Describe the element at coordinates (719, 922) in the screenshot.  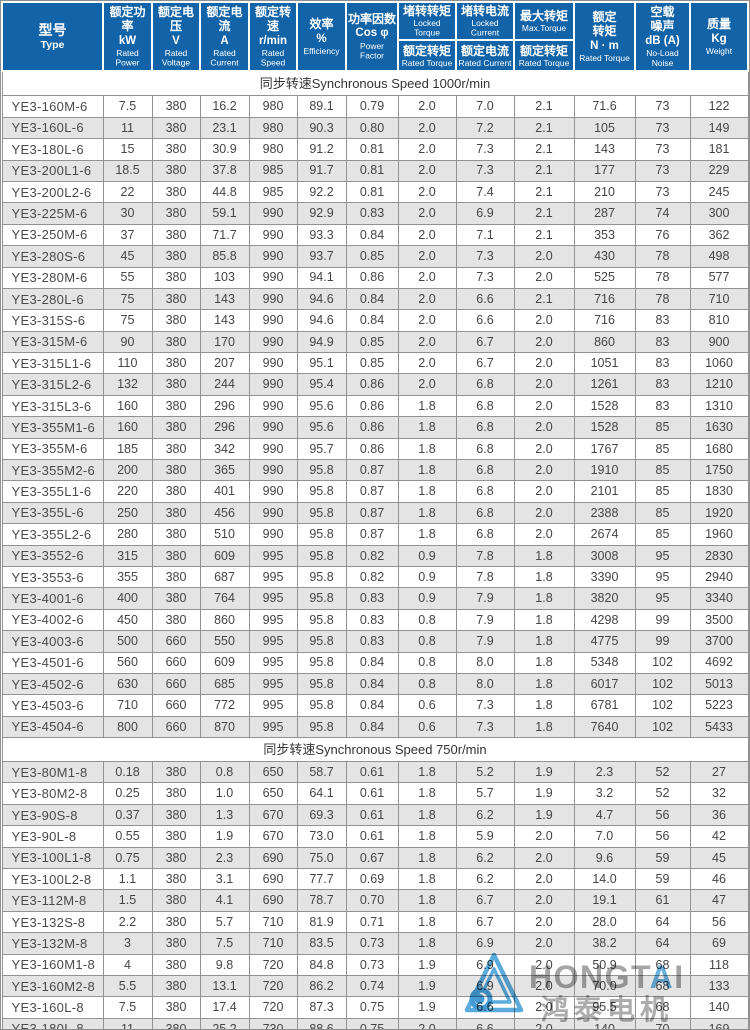
I see `value-cell: 56` at that location.